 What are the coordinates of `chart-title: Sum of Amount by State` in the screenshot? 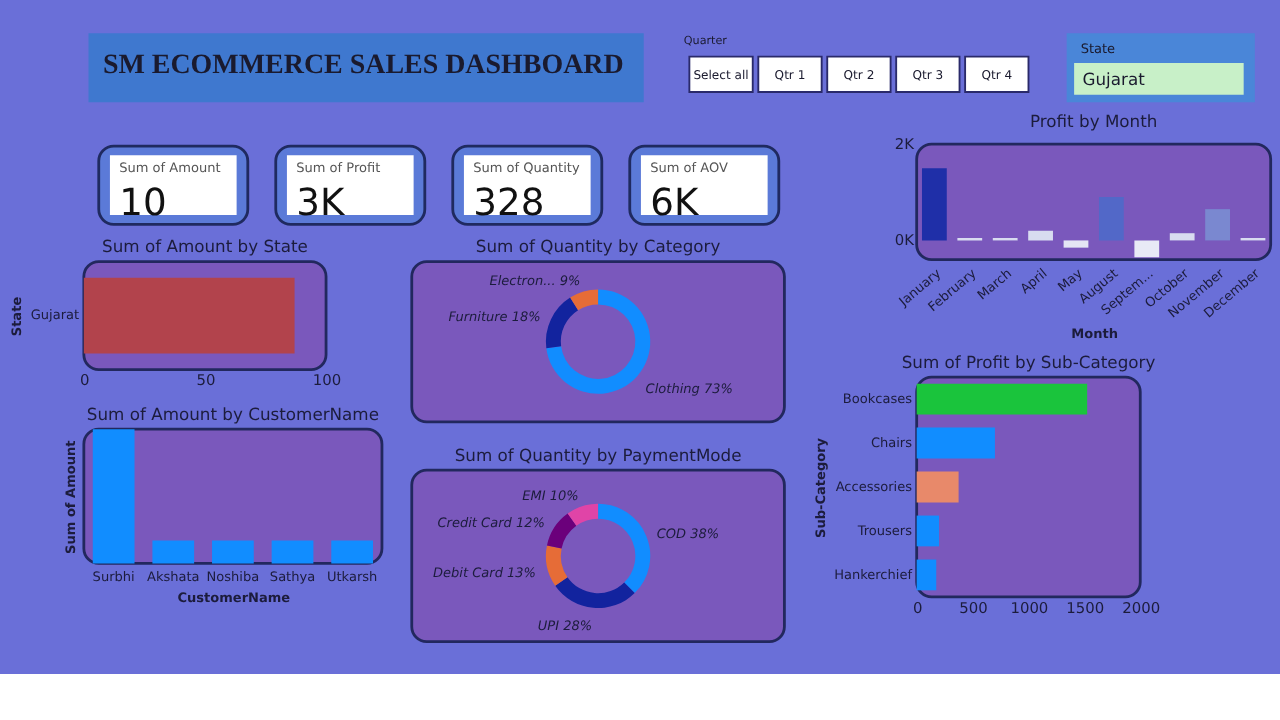 It's located at (205, 246).